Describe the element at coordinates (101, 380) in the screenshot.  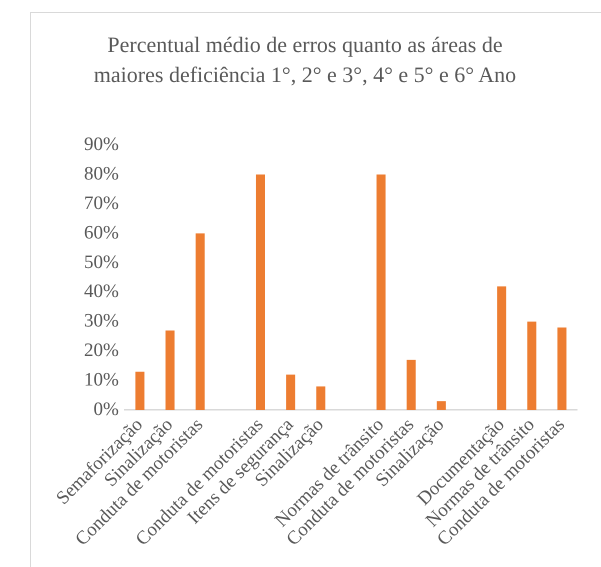
I see `y-tick-label: 10%` at that location.